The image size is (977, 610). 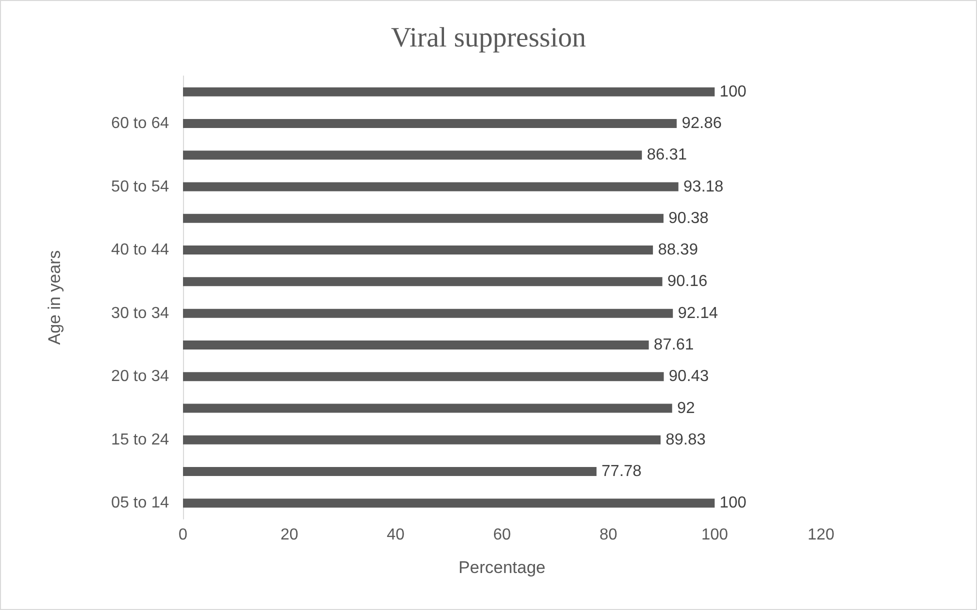 I want to click on y-axis-title: Age in years, so click(x=54, y=297).